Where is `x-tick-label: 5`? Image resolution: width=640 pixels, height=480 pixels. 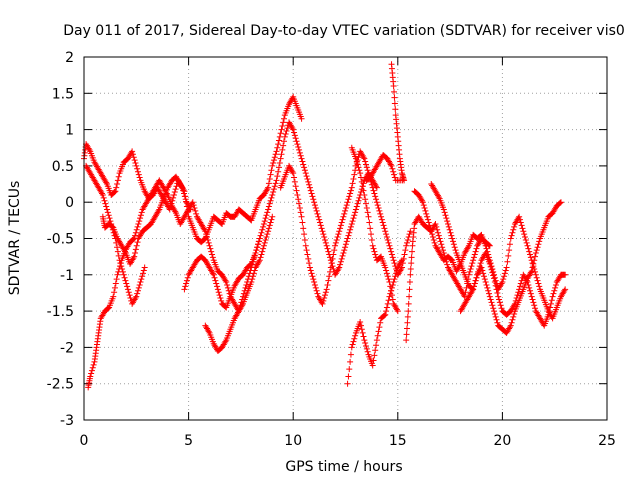
x-tick-label: 5 is located at coordinates (188, 441).